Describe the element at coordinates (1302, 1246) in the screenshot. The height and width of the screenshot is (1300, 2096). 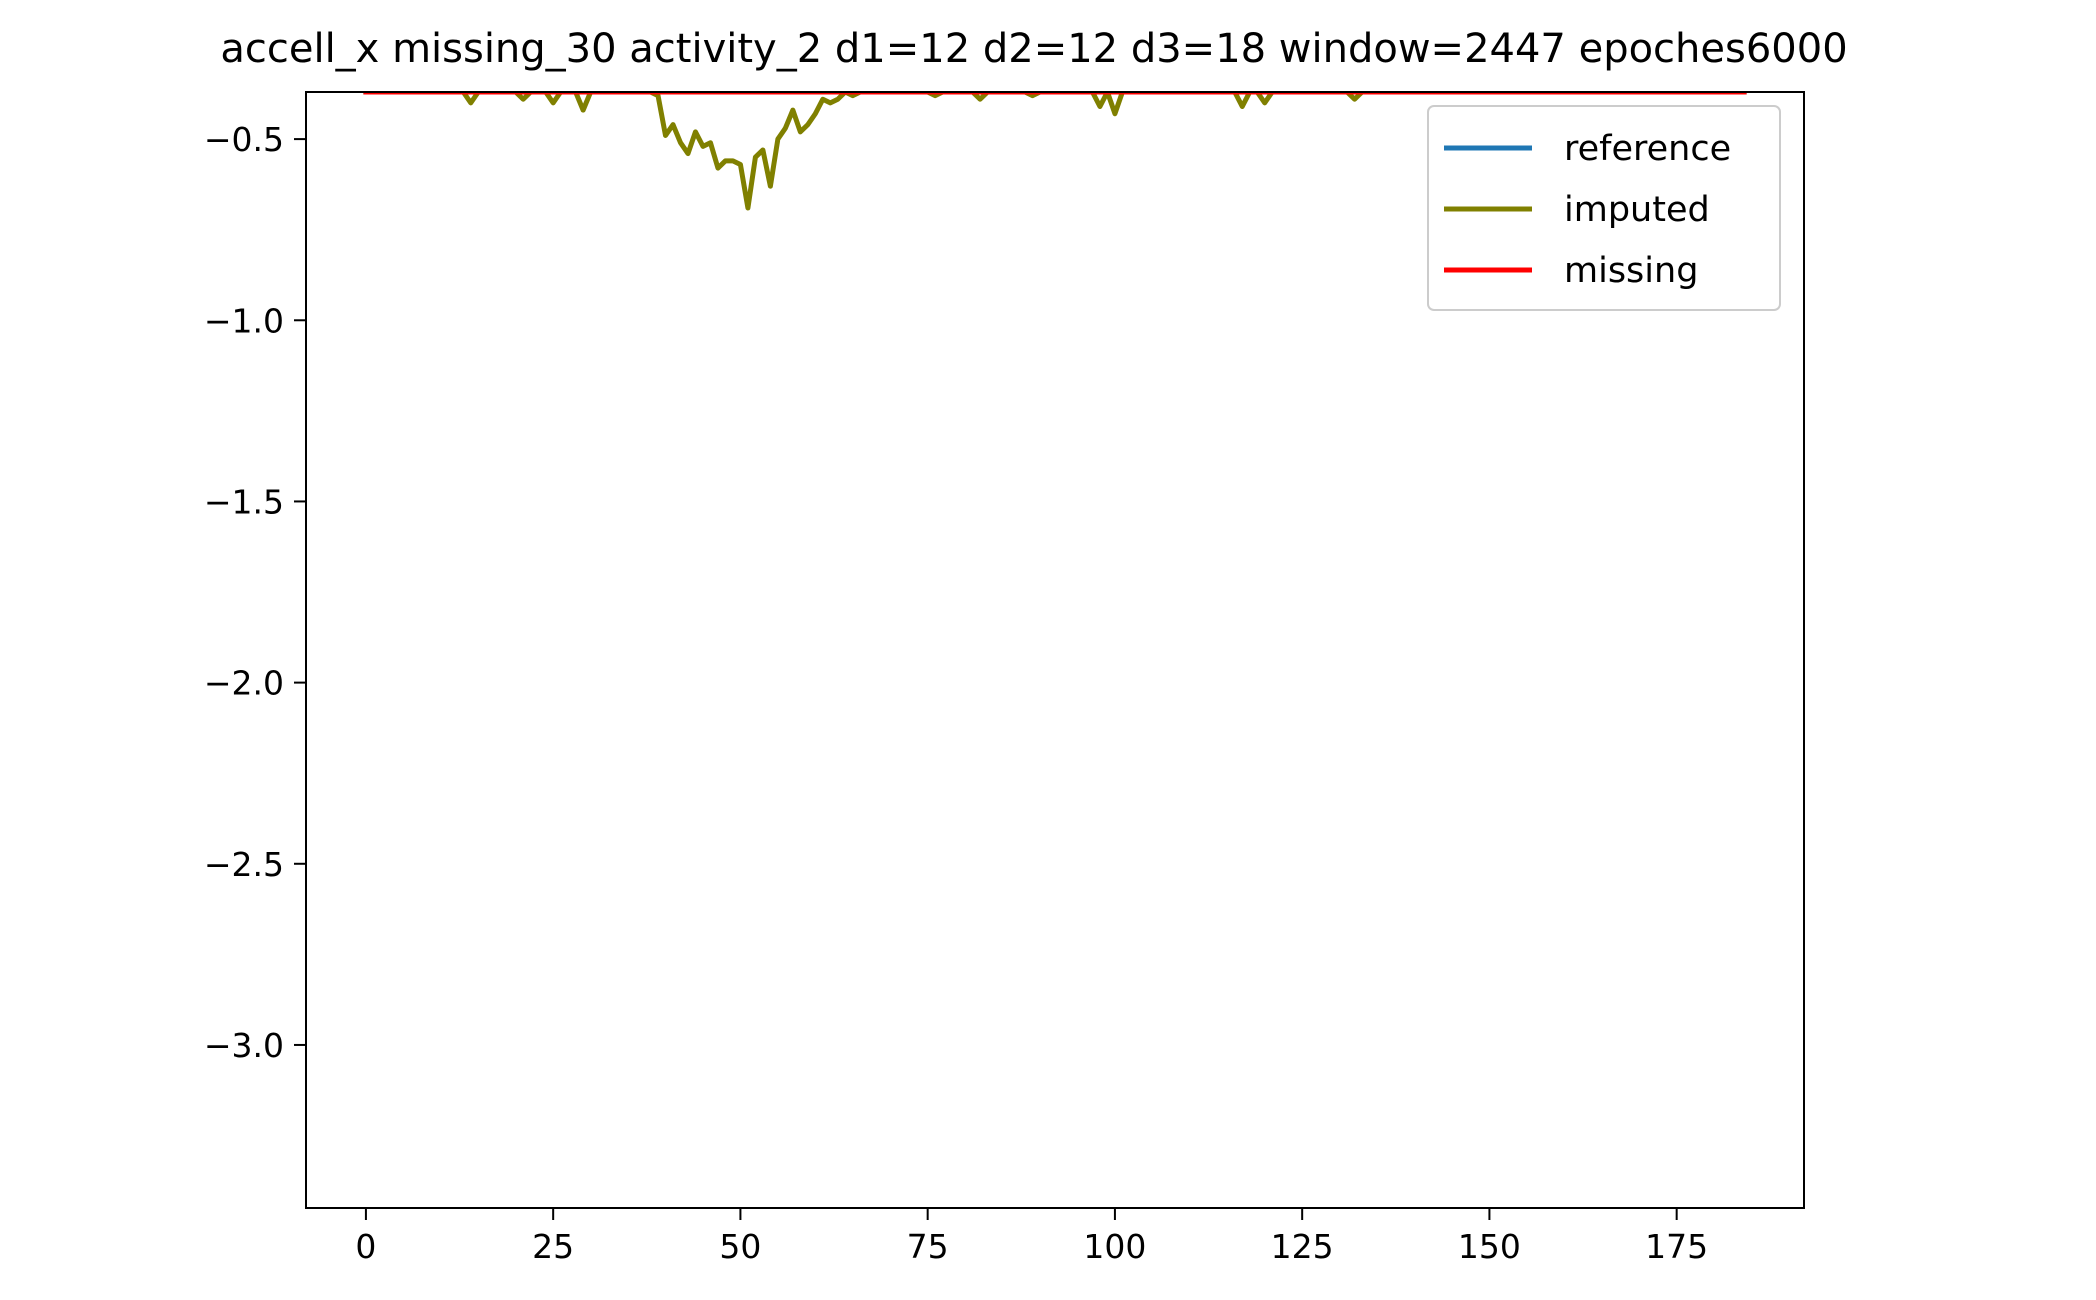
I see `x-tick-label: 125` at that location.